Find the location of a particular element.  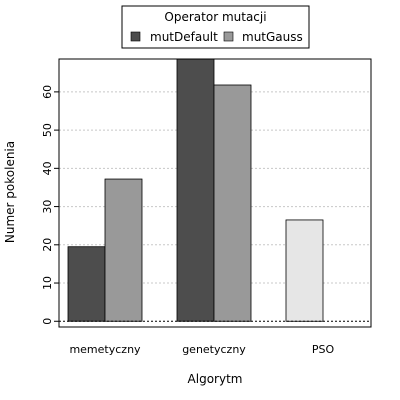

y-tick-label: 40 is located at coordinates (47, 168).